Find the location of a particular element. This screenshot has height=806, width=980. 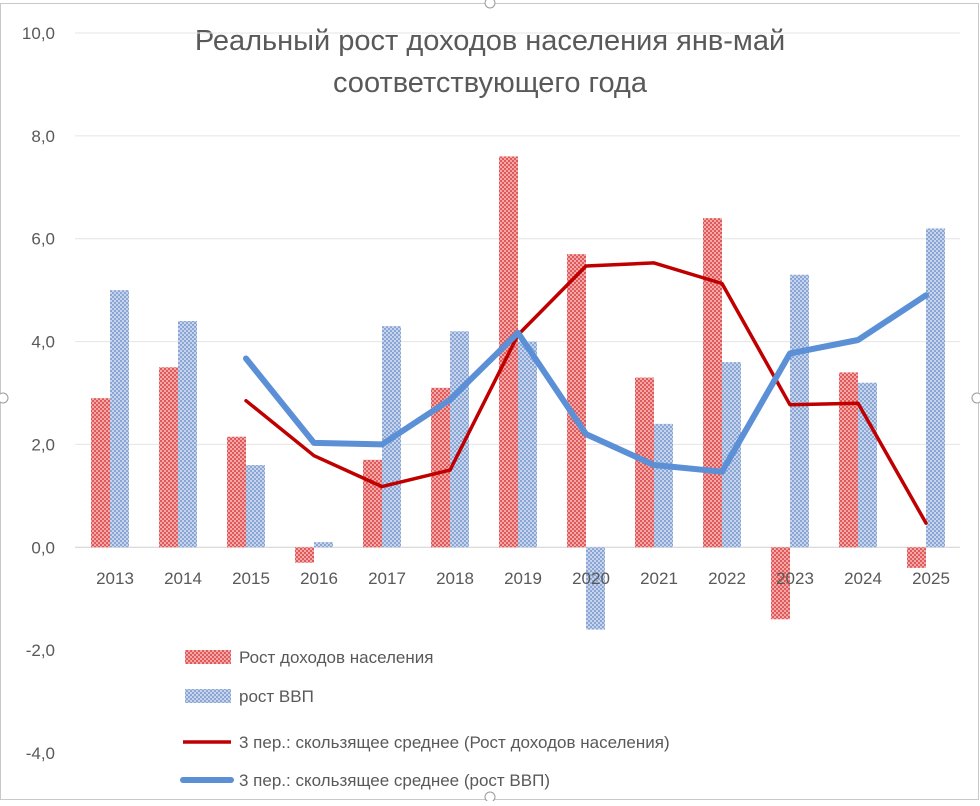

y-tick-label: 4,0 is located at coordinates (43, 342).